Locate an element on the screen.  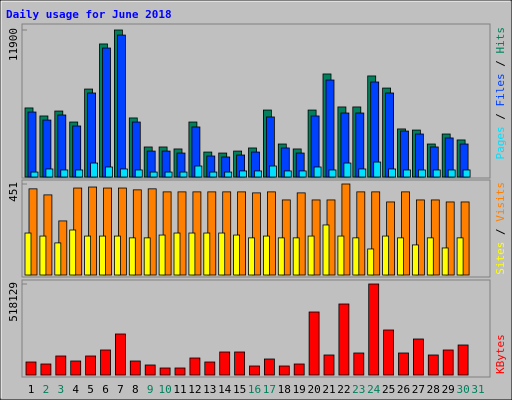
x-tick-label: 8 is located at coordinates (135, 389).